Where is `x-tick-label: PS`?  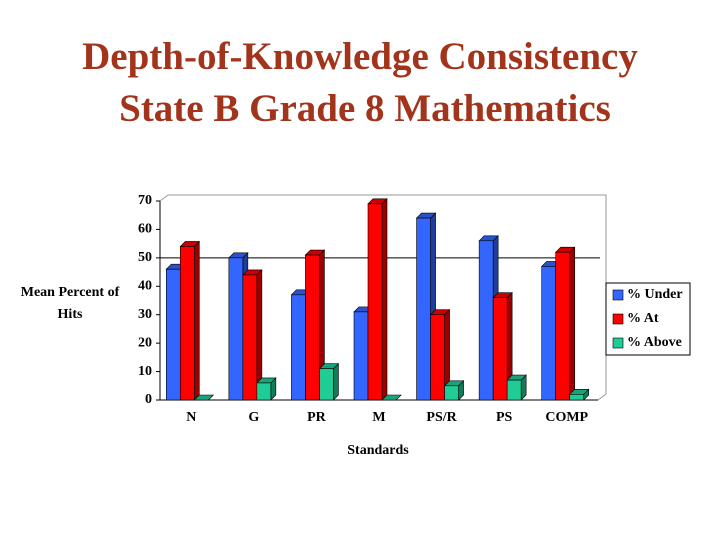 x-tick-label: PS is located at coordinates (504, 417).